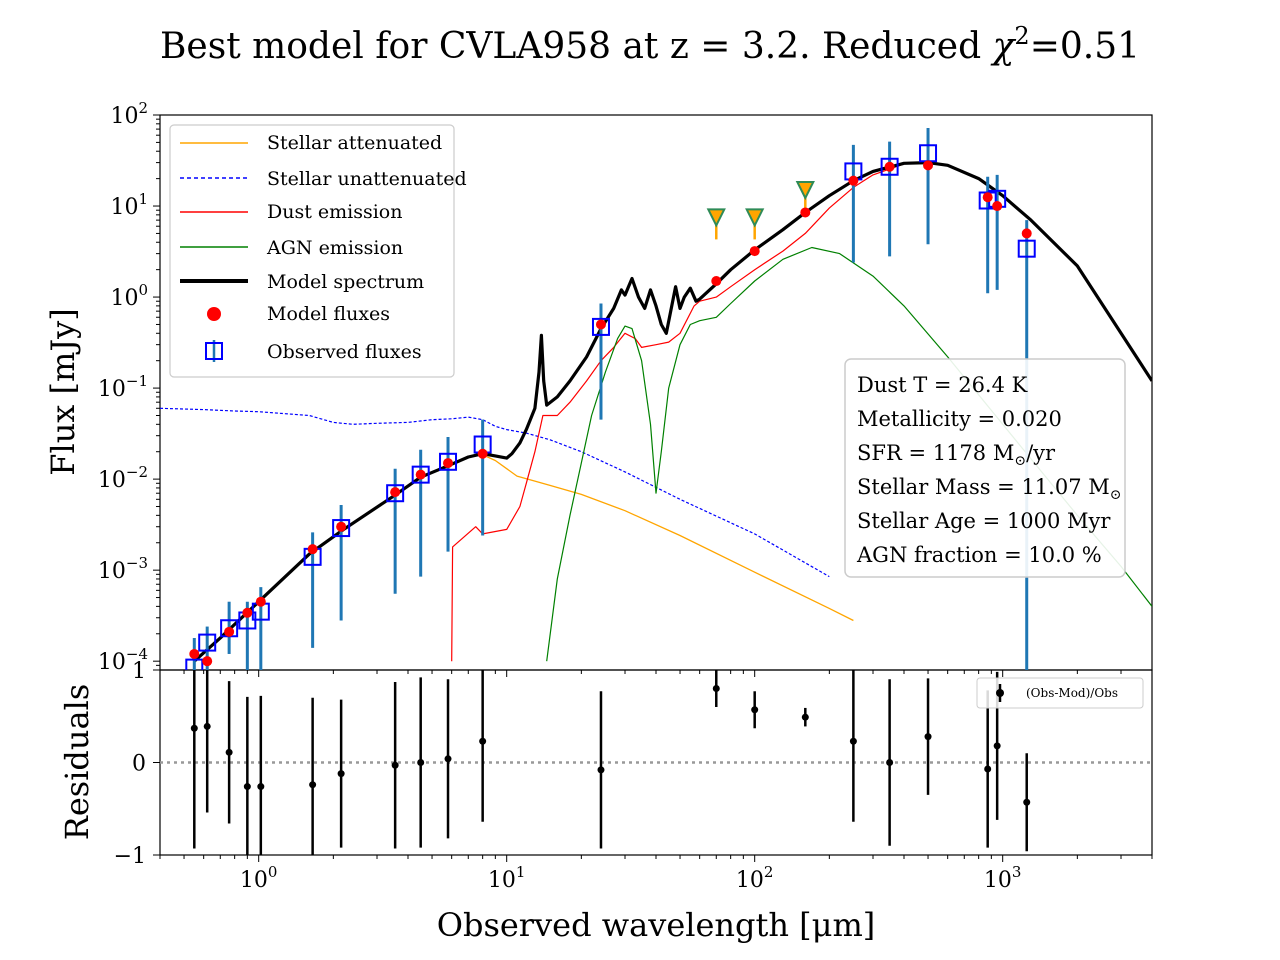  What do you see at coordinates (367, 179) in the screenshot?
I see `legend-label-stellar-unattenuated: Stellar unattenuated` at bounding box center [367, 179].